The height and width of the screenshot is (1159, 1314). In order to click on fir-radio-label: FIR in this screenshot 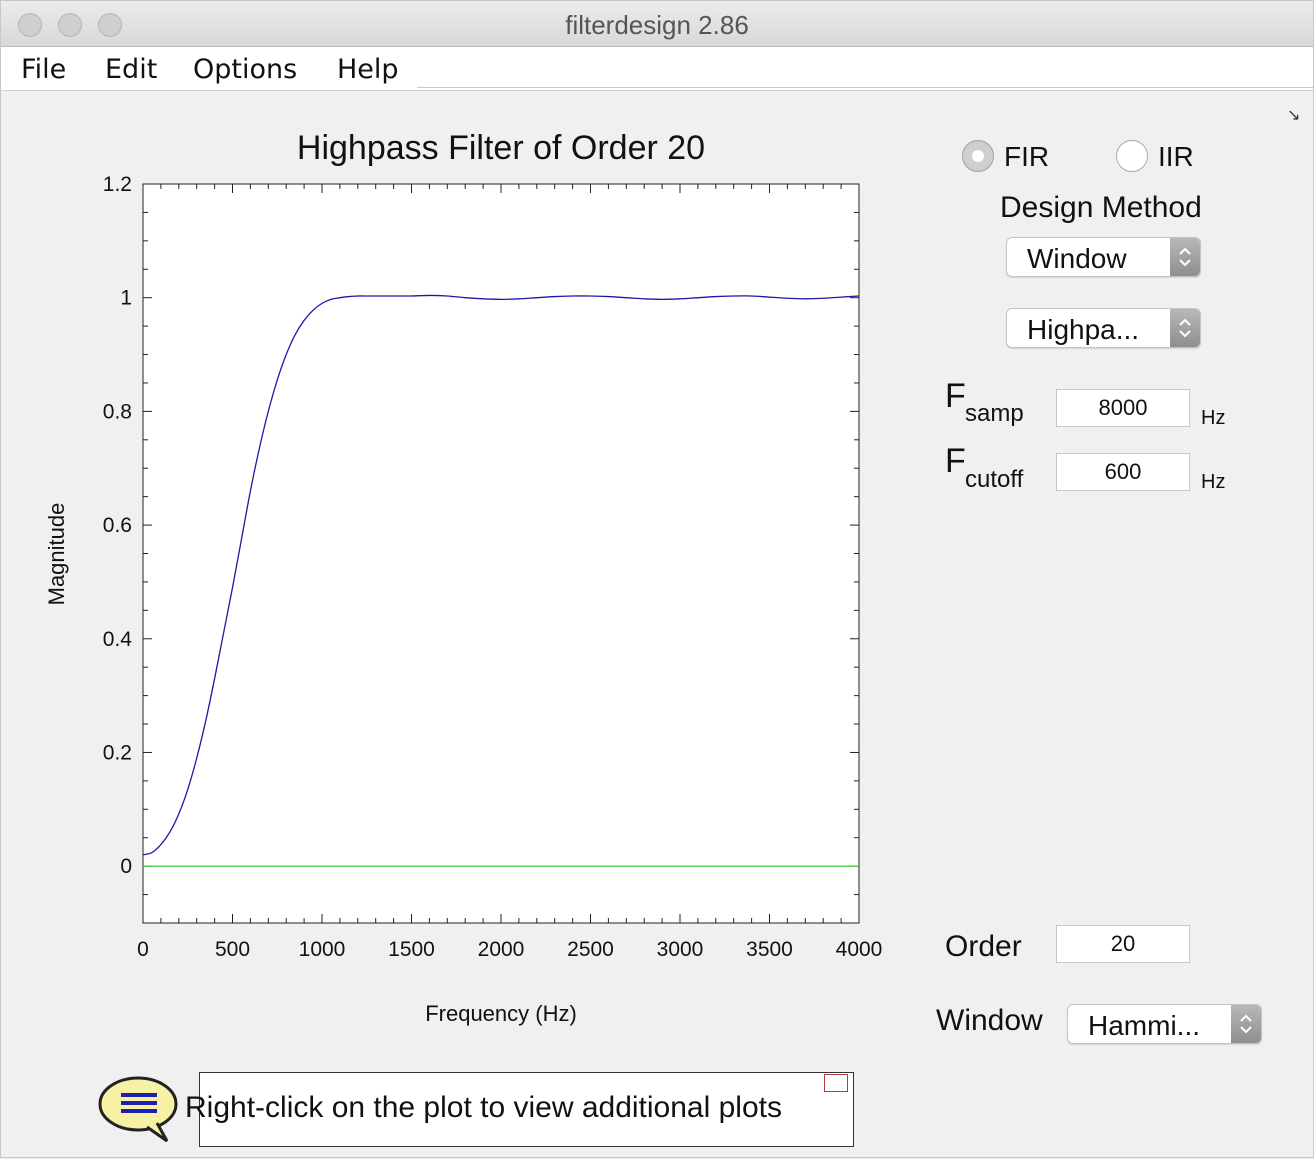, I will do `click(1027, 156)`.